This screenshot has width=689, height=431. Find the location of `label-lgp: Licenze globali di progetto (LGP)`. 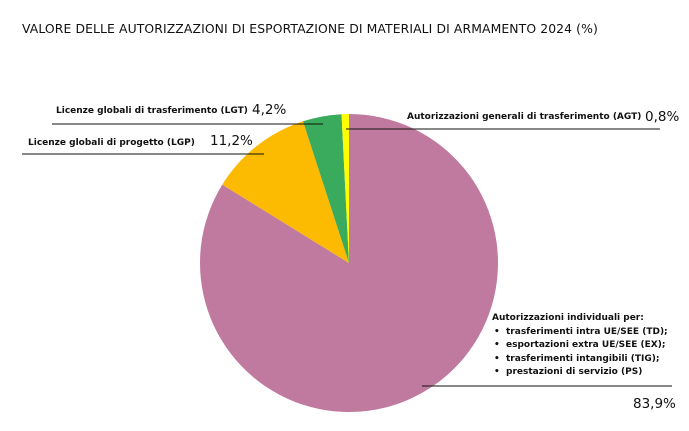

label-lgp: Licenze globali di progetto (LGP) is located at coordinates (111, 143).